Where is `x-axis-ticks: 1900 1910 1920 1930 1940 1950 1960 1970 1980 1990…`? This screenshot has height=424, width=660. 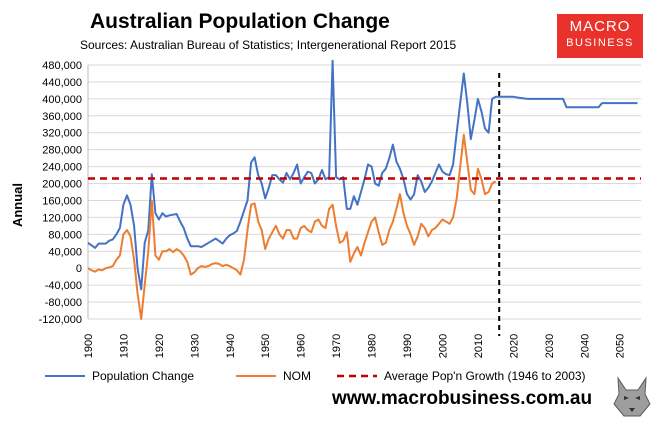 x-axis-ticks: 1900 1910 1920 1930 1940 1950 1960 1970 1980 1990… is located at coordinates (355, 346).